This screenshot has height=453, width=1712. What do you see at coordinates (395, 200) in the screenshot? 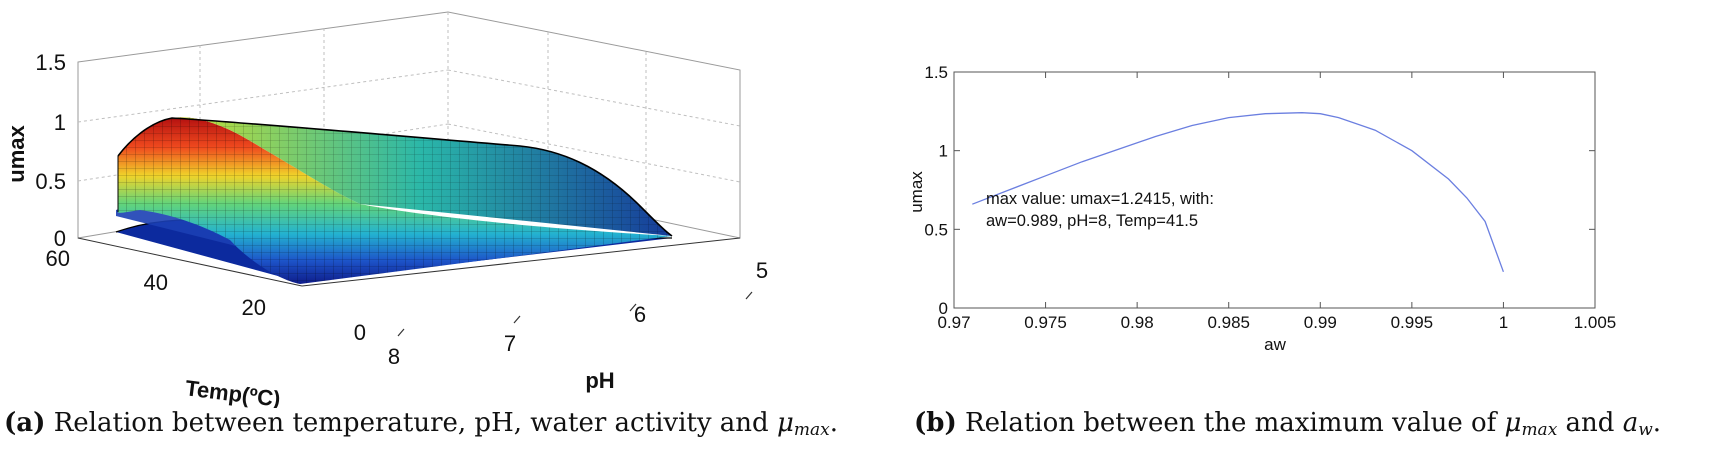
I see `surface-main` at bounding box center [395, 200].